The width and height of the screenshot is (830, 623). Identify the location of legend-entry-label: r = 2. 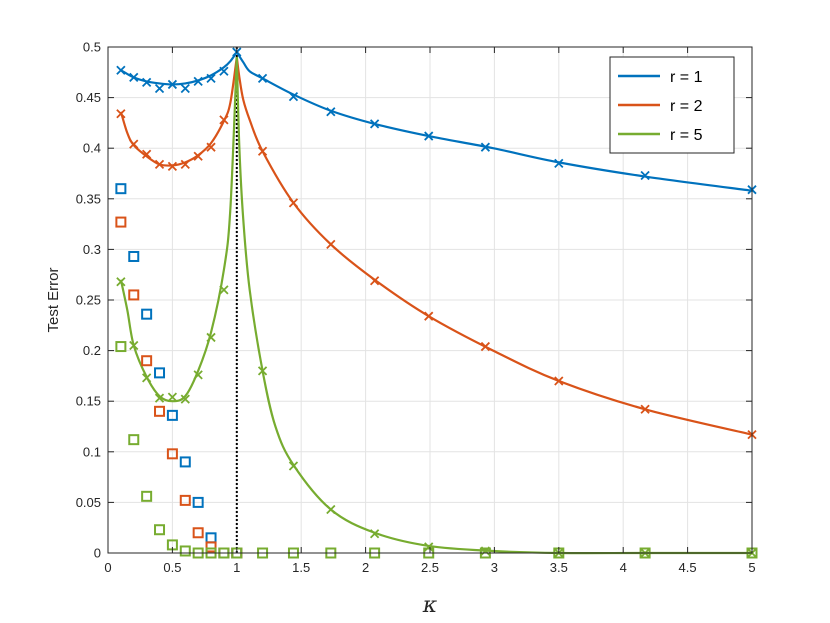
(686, 106).